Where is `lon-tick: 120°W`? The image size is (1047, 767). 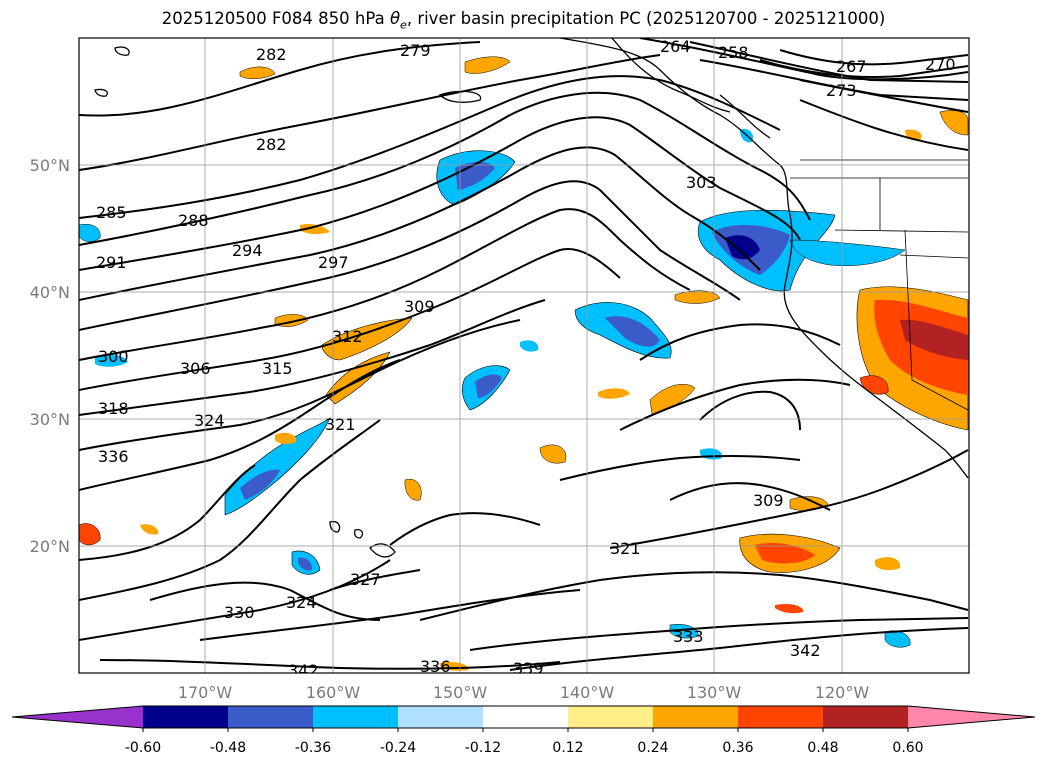
lon-tick: 120°W is located at coordinates (842, 692).